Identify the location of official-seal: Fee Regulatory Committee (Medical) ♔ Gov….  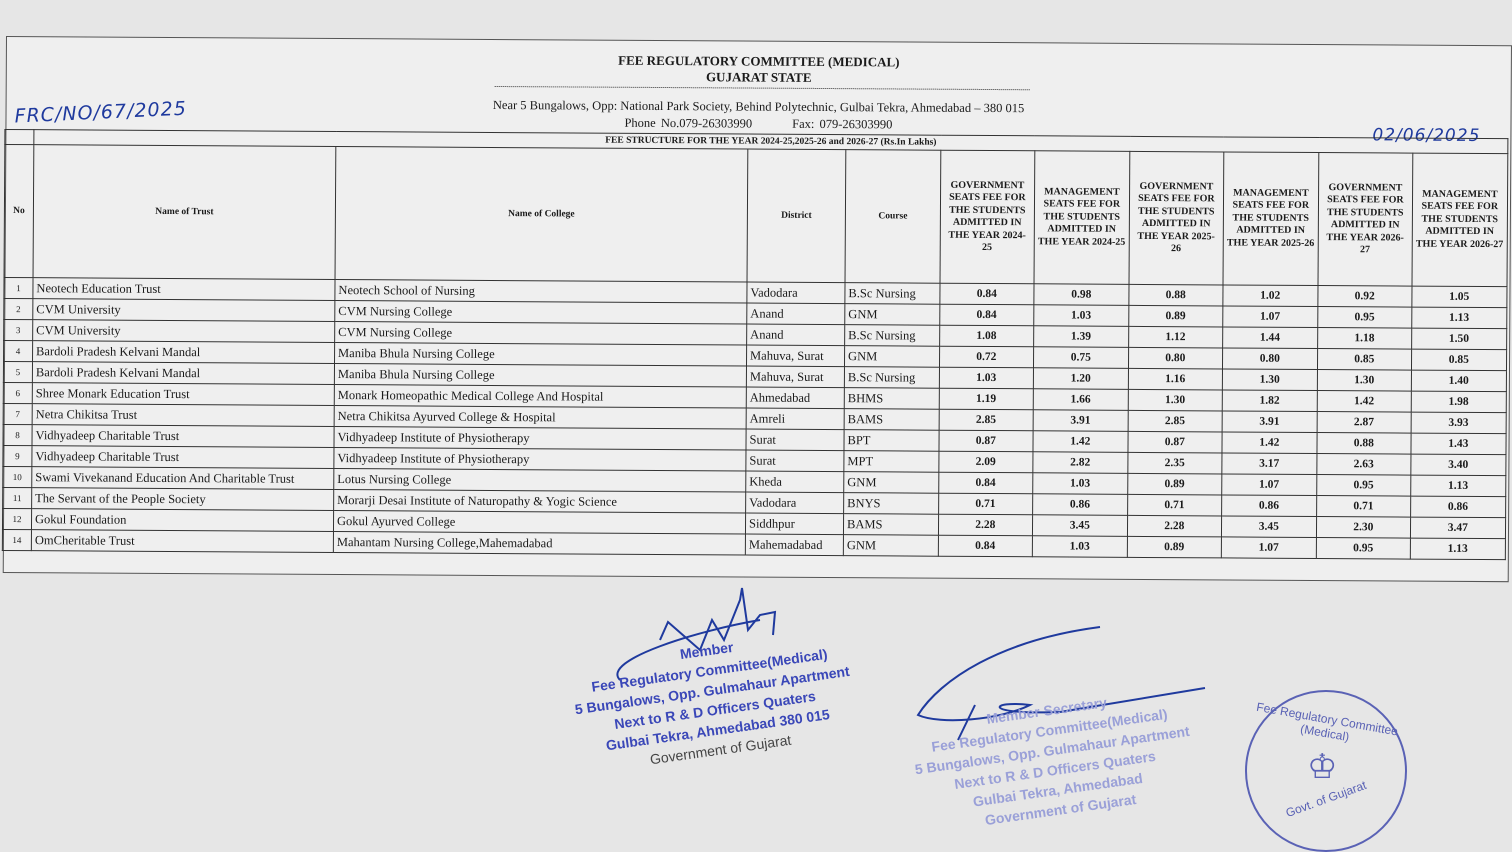
(1326, 771).